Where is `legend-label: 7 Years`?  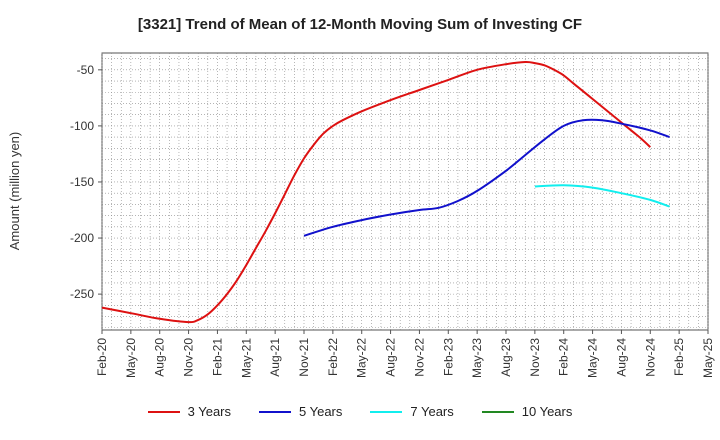 legend-label: 7 Years is located at coordinates (432, 411).